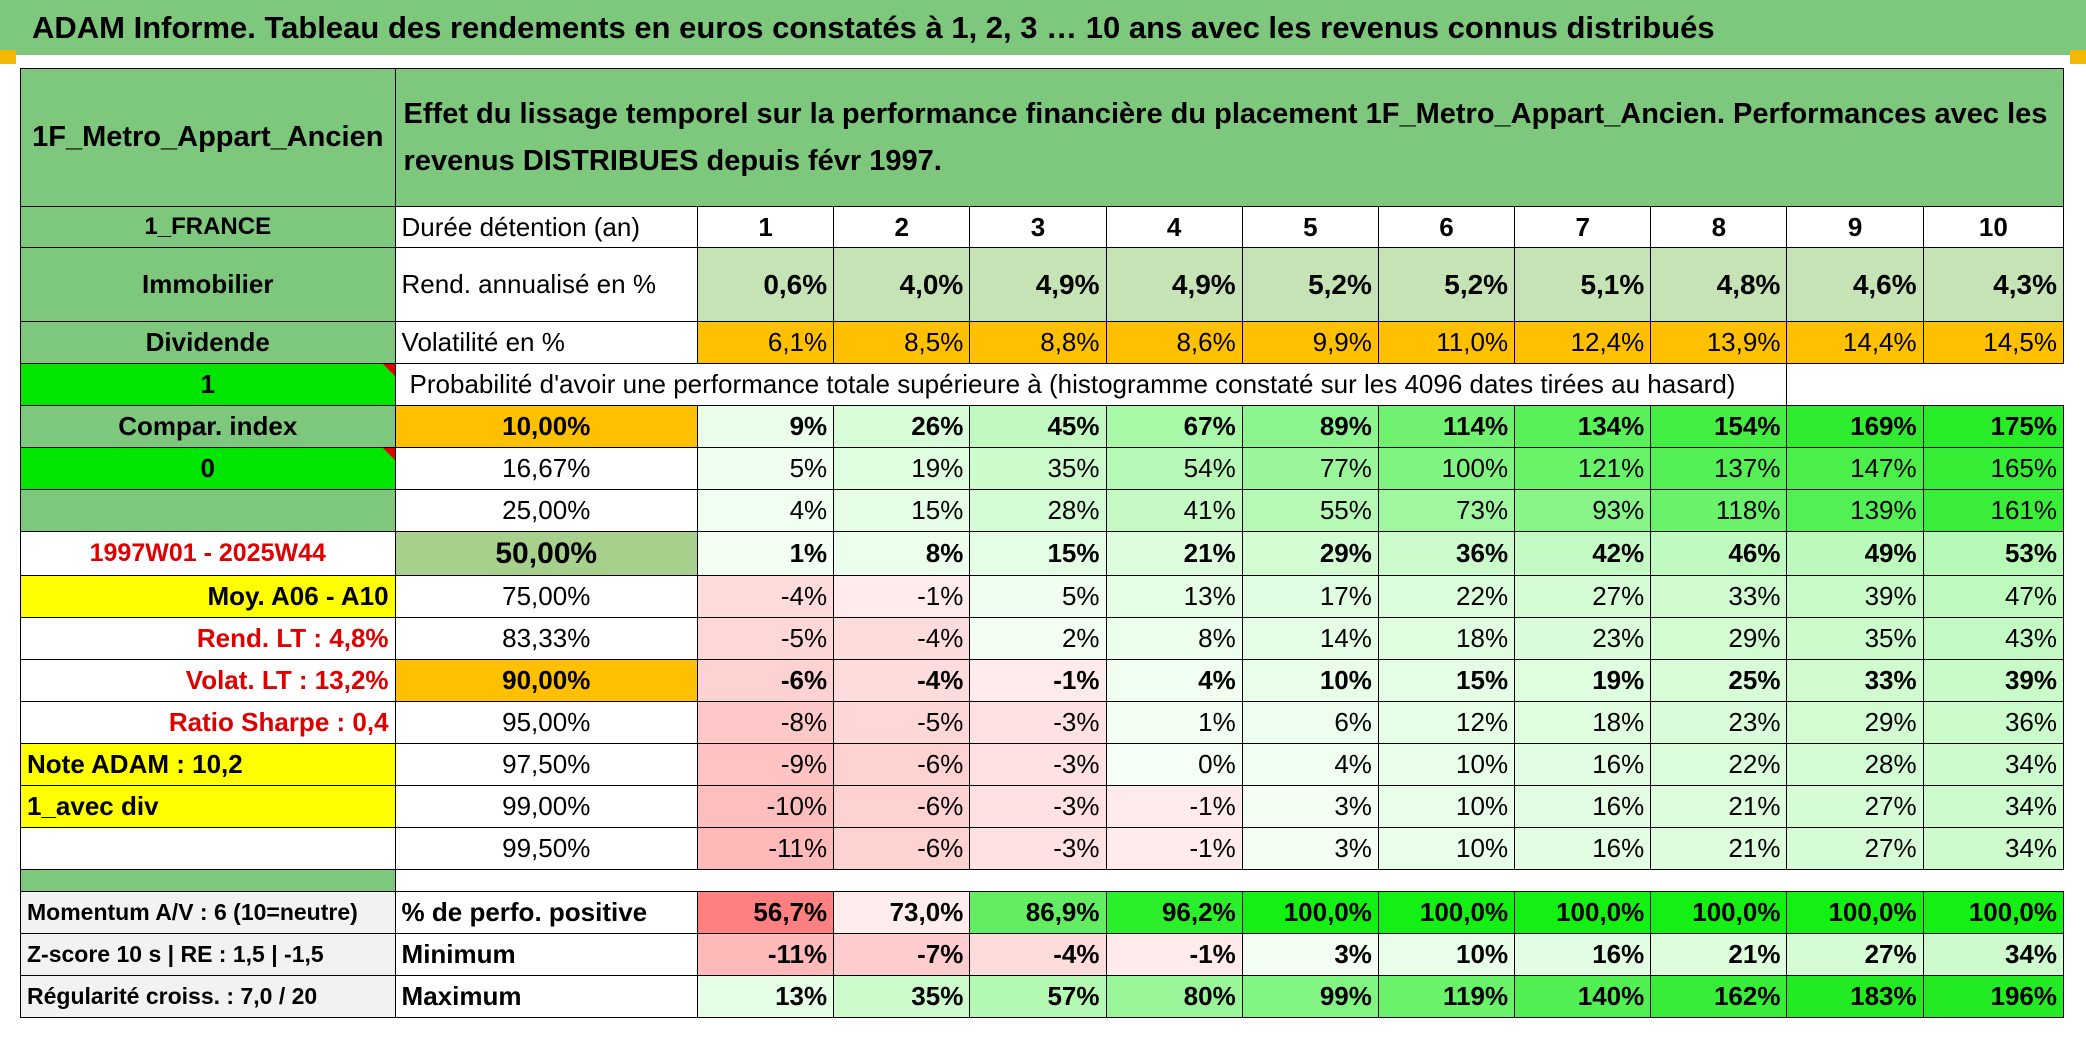  What do you see at coordinates (1446, 722) in the screenshot?
I see `quantile-value: 12%` at bounding box center [1446, 722].